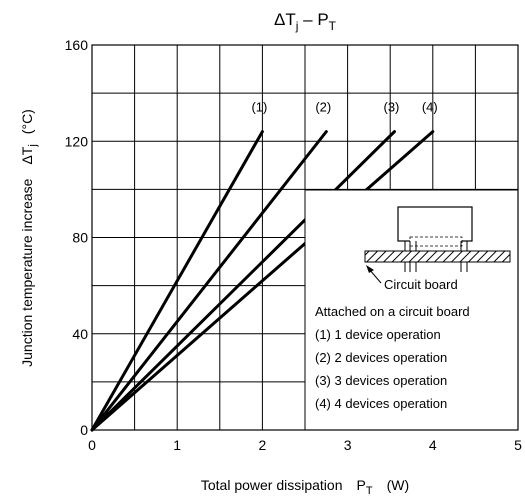 The image size is (525, 500). Describe the element at coordinates (378, 334) in the screenshot. I see `inset-legend-item: (1) 1 device operation` at that location.